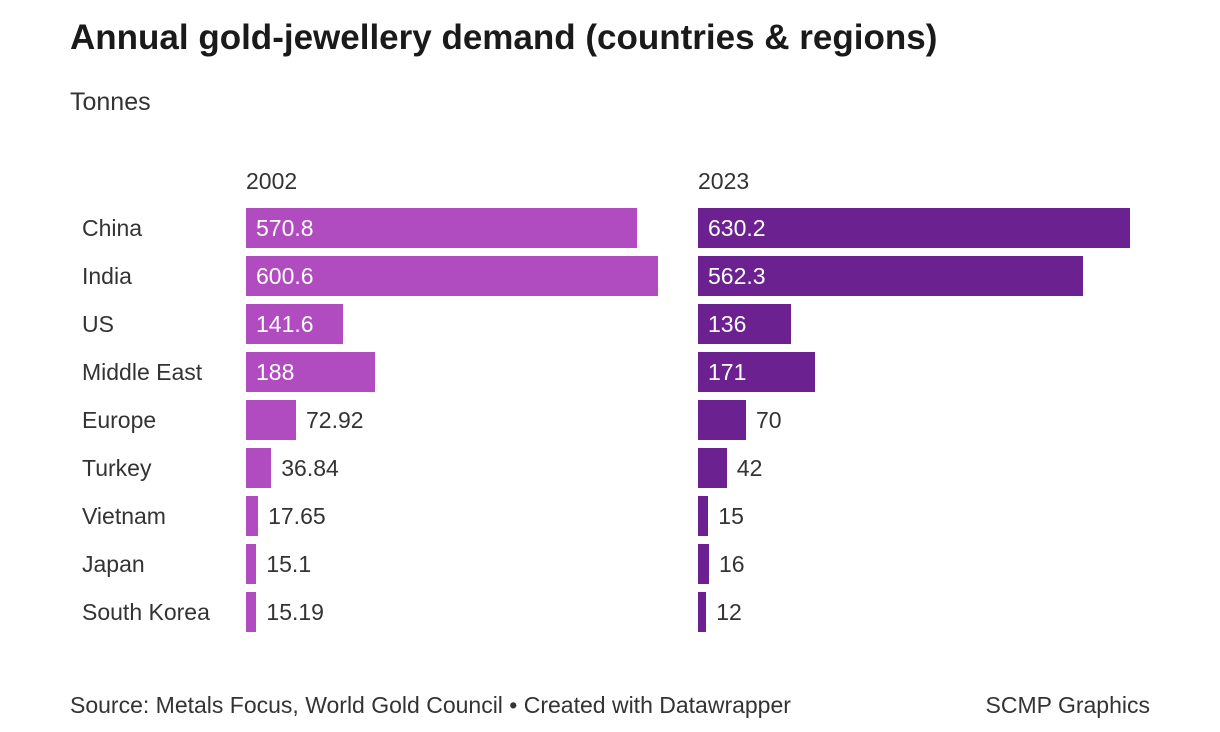 This screenshot has height=732, width=1220. What do you see at coordinates (1067, 705) in the screenshot?
I see `credit: SCMP Graphics` at bounding box center [1067, 705].